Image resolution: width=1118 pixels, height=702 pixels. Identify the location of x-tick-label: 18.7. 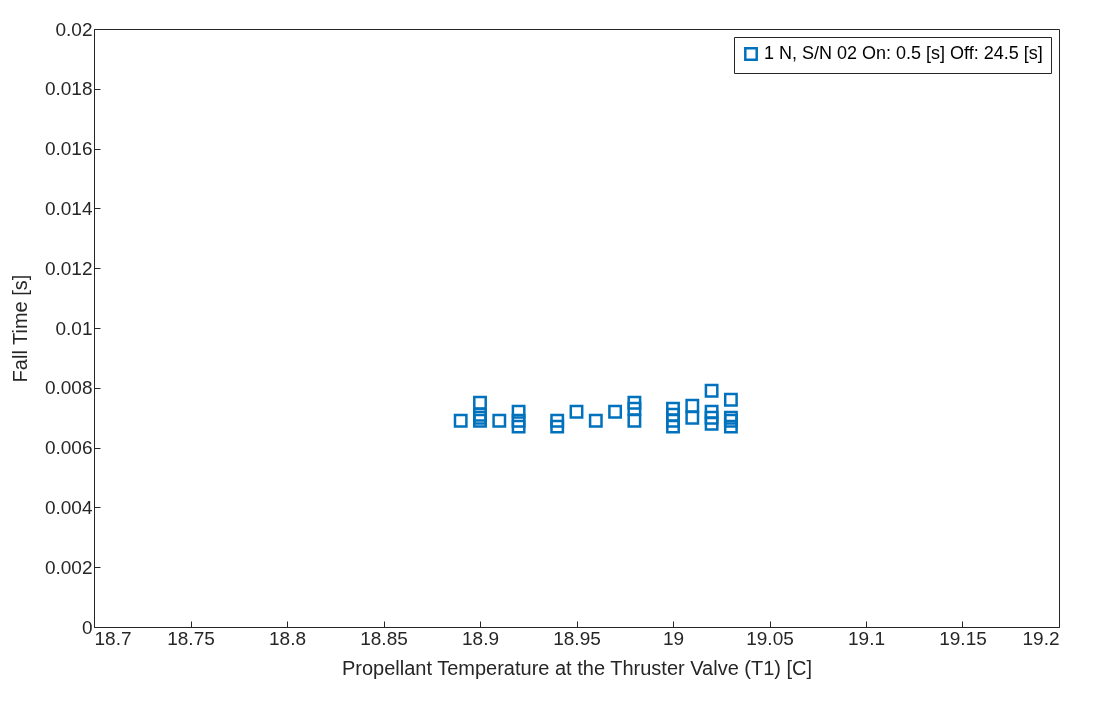
(113, 638).